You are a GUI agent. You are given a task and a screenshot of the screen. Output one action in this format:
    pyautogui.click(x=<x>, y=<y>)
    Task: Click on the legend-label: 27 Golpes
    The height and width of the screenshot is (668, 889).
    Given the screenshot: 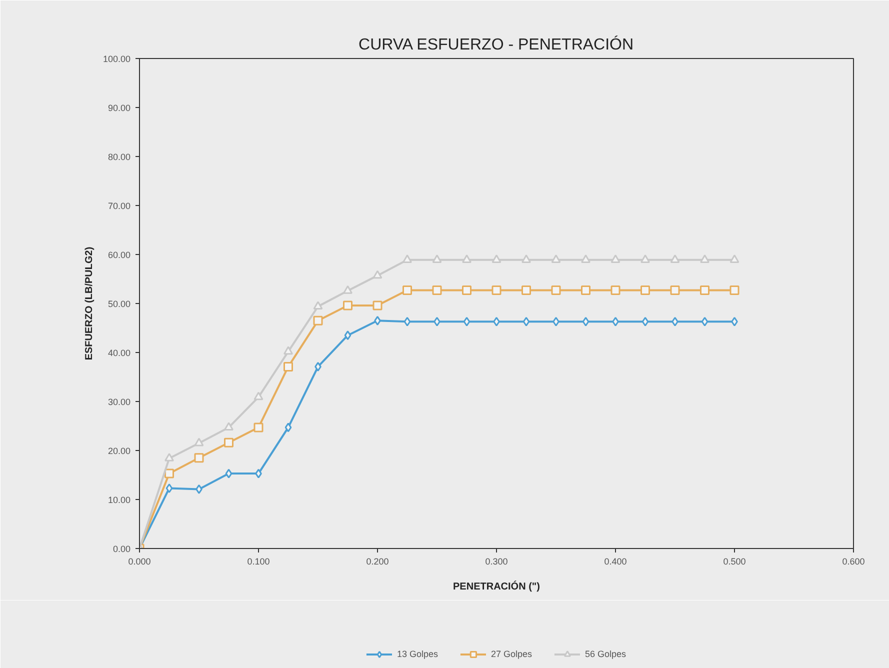 What is the action you would take?
    pyautogui.click(x=511, y=654)
    